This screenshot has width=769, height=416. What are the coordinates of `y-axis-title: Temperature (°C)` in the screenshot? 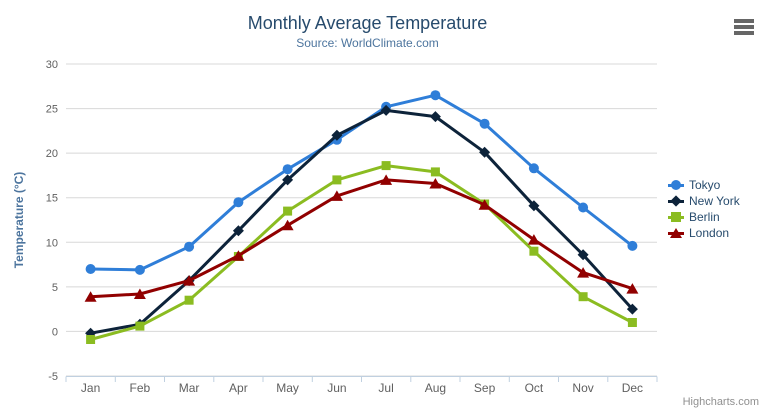 It's located at (19, 220).